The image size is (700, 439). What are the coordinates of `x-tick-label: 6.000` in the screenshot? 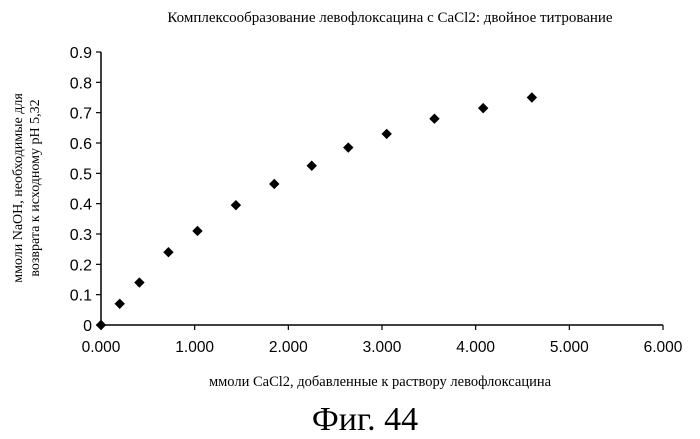 It's located at (663, 347).